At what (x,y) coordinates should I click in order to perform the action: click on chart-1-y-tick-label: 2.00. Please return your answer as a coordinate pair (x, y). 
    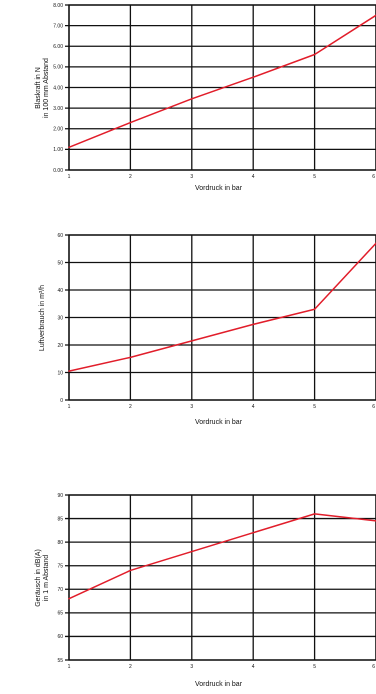
    Looking at the image, I should click on (58, 130).